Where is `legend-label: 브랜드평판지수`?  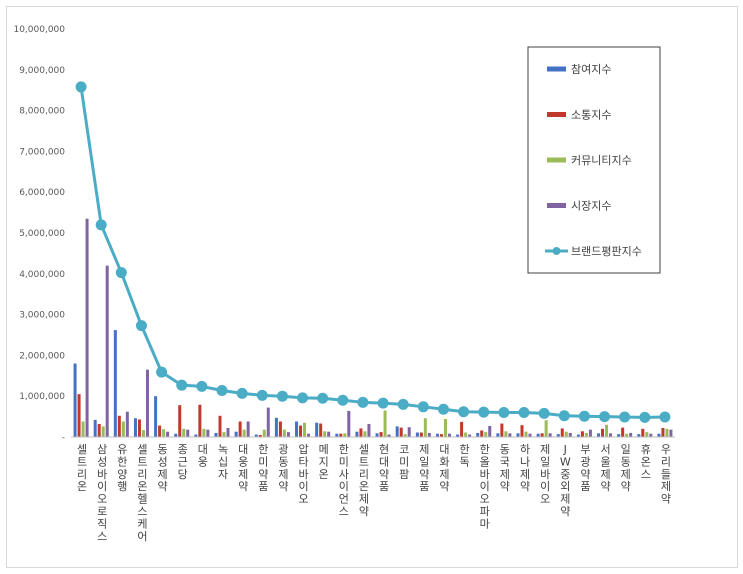 legend-label: 브랜드평판지수 is located at coordinates (606, 251).